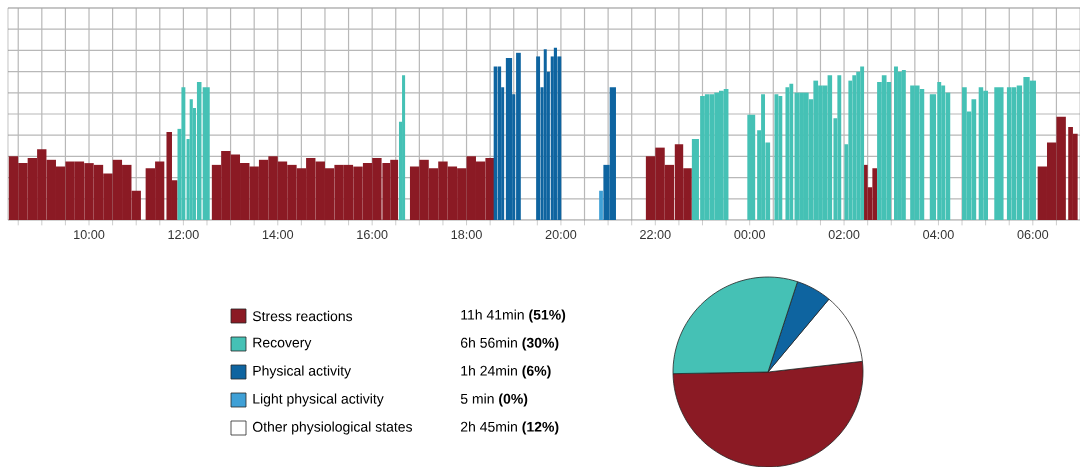 The width and height of the screenshot is (1080, 467). What do you see at coordinates (372, 235) in the screenshot?
I see `x-tick-label: 16:00` at bounding box center [372, 235].